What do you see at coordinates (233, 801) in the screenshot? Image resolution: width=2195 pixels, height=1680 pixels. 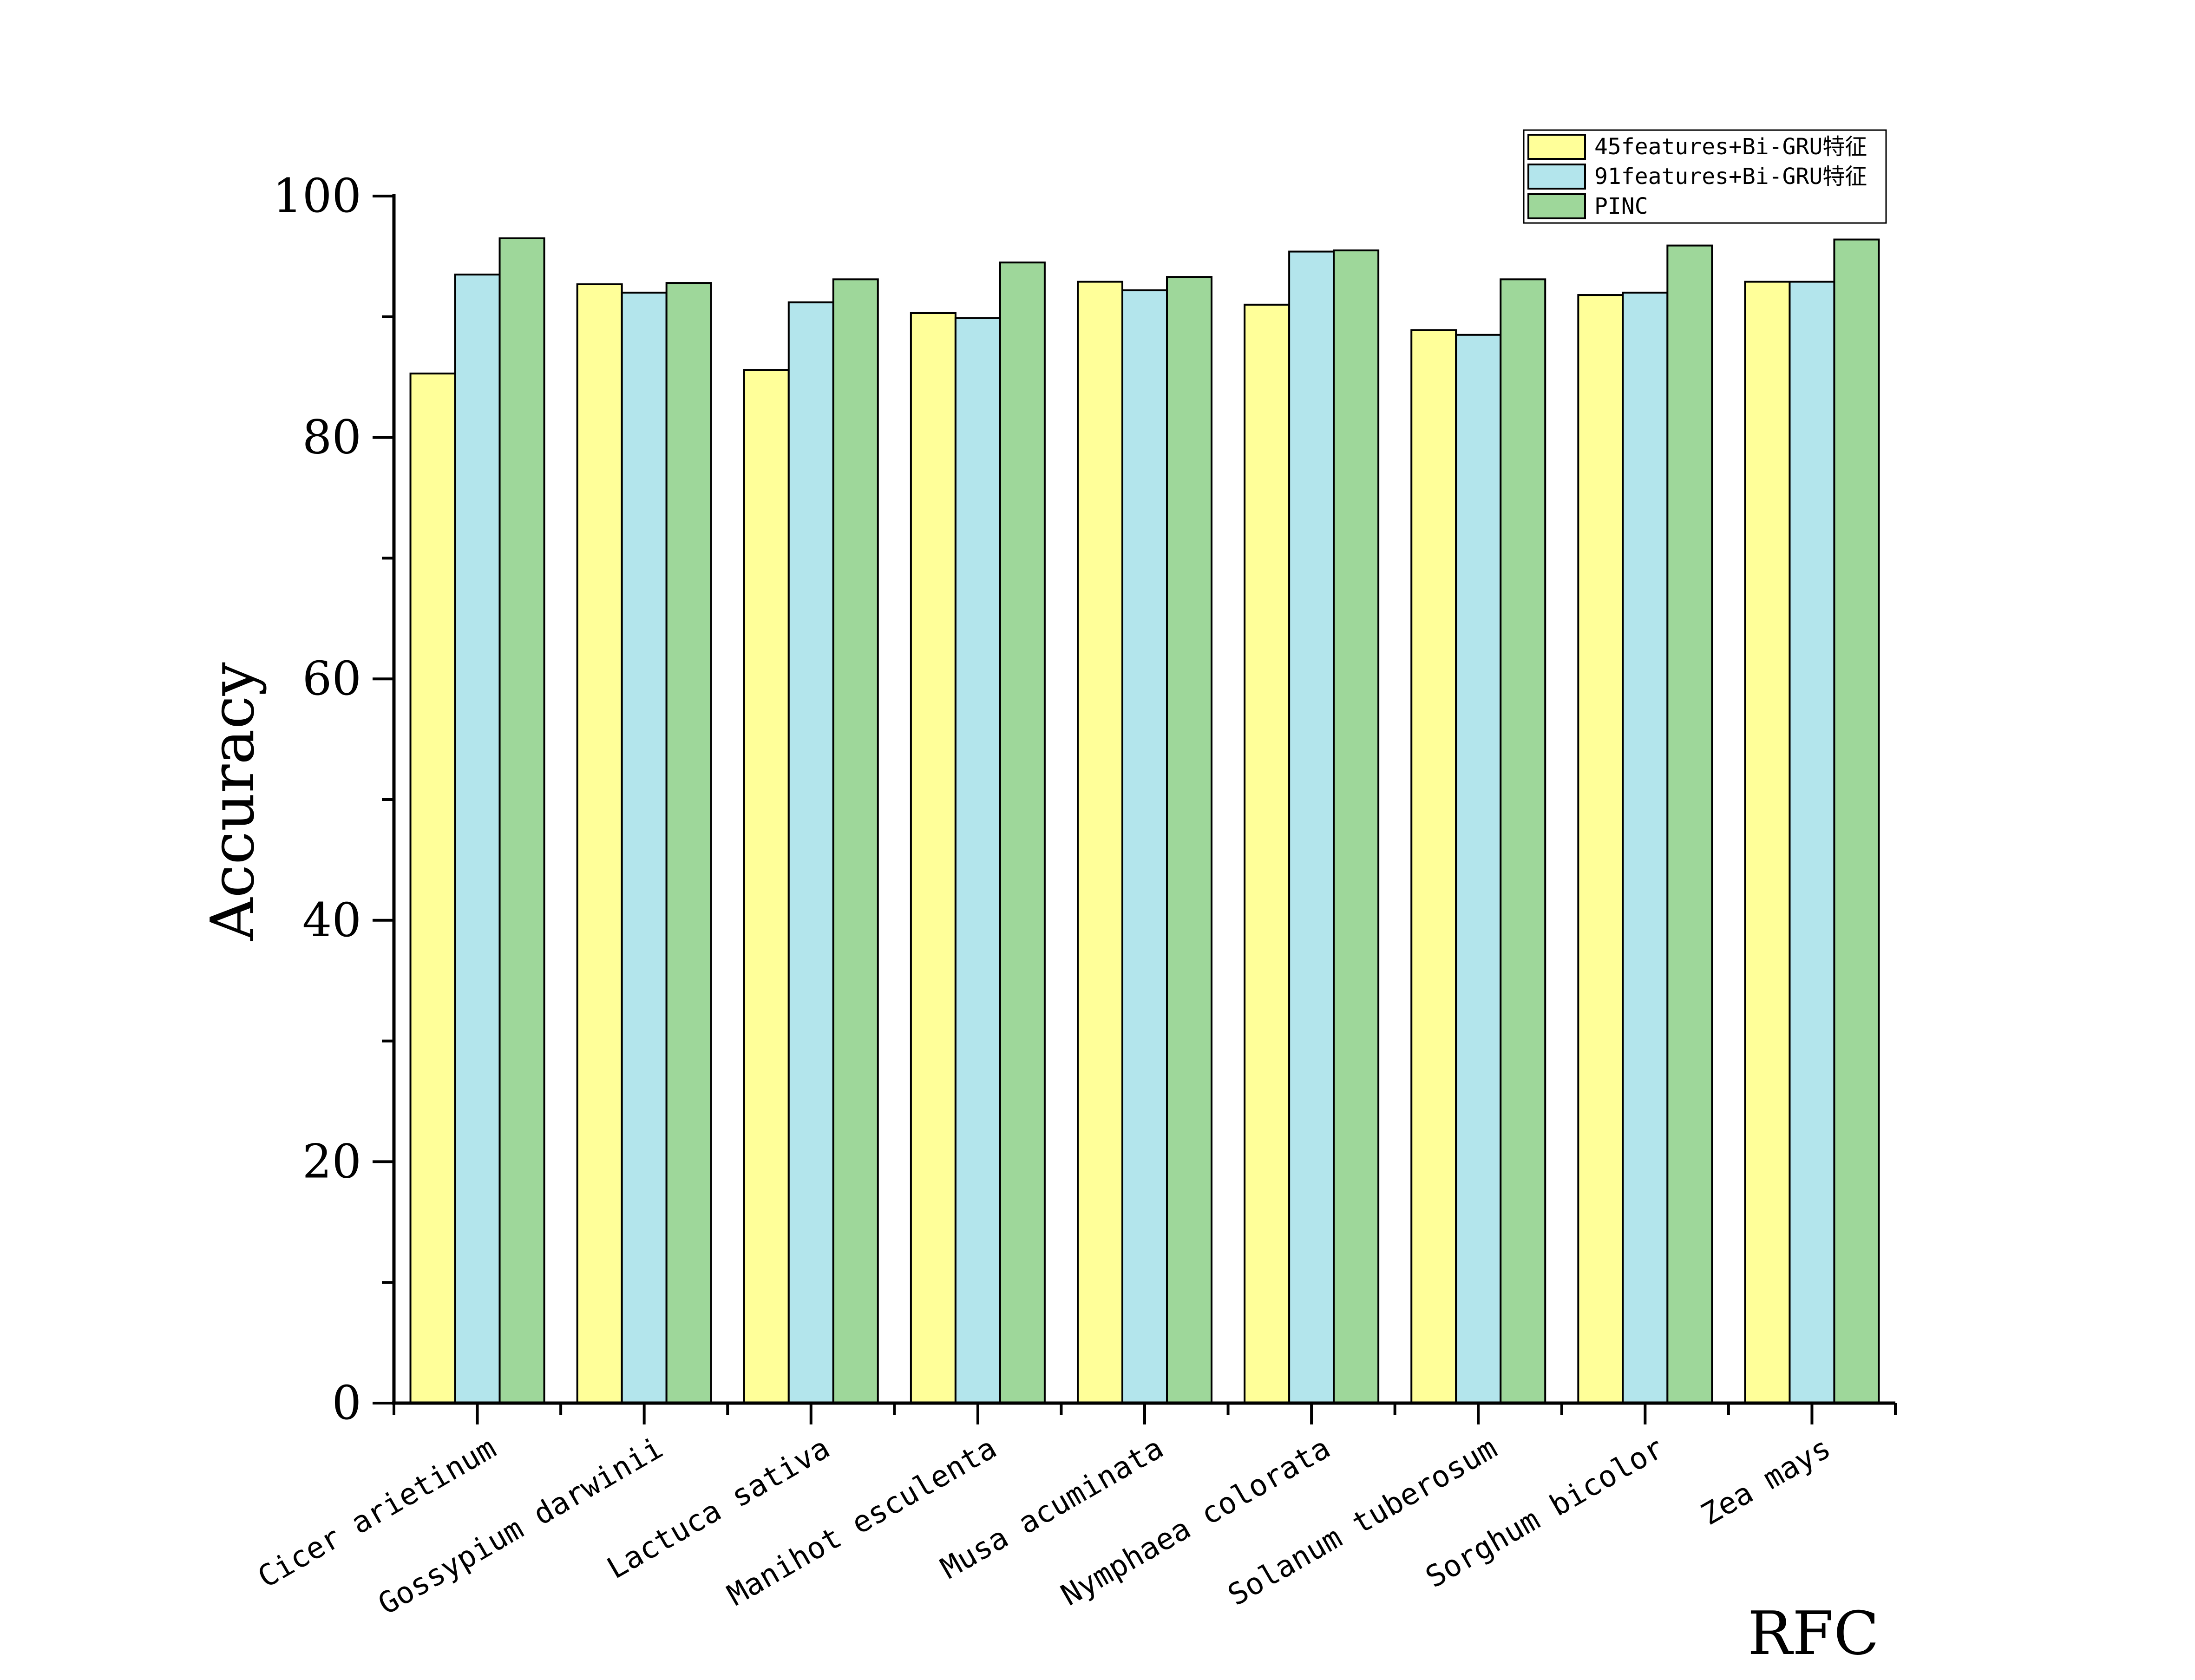 I see `y-axis-title: Accuracy` at bounding box center [233, 801].